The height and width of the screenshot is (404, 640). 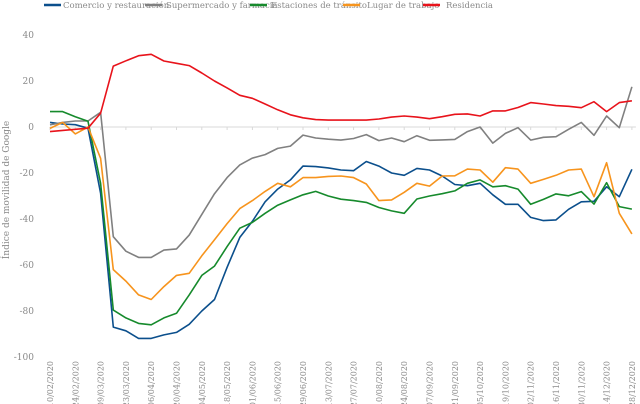 What do you see at coordinates (50, 382) in the screenshot?
I see `x-tick-label: 10/02/2020` at bounding box center [50, 382].